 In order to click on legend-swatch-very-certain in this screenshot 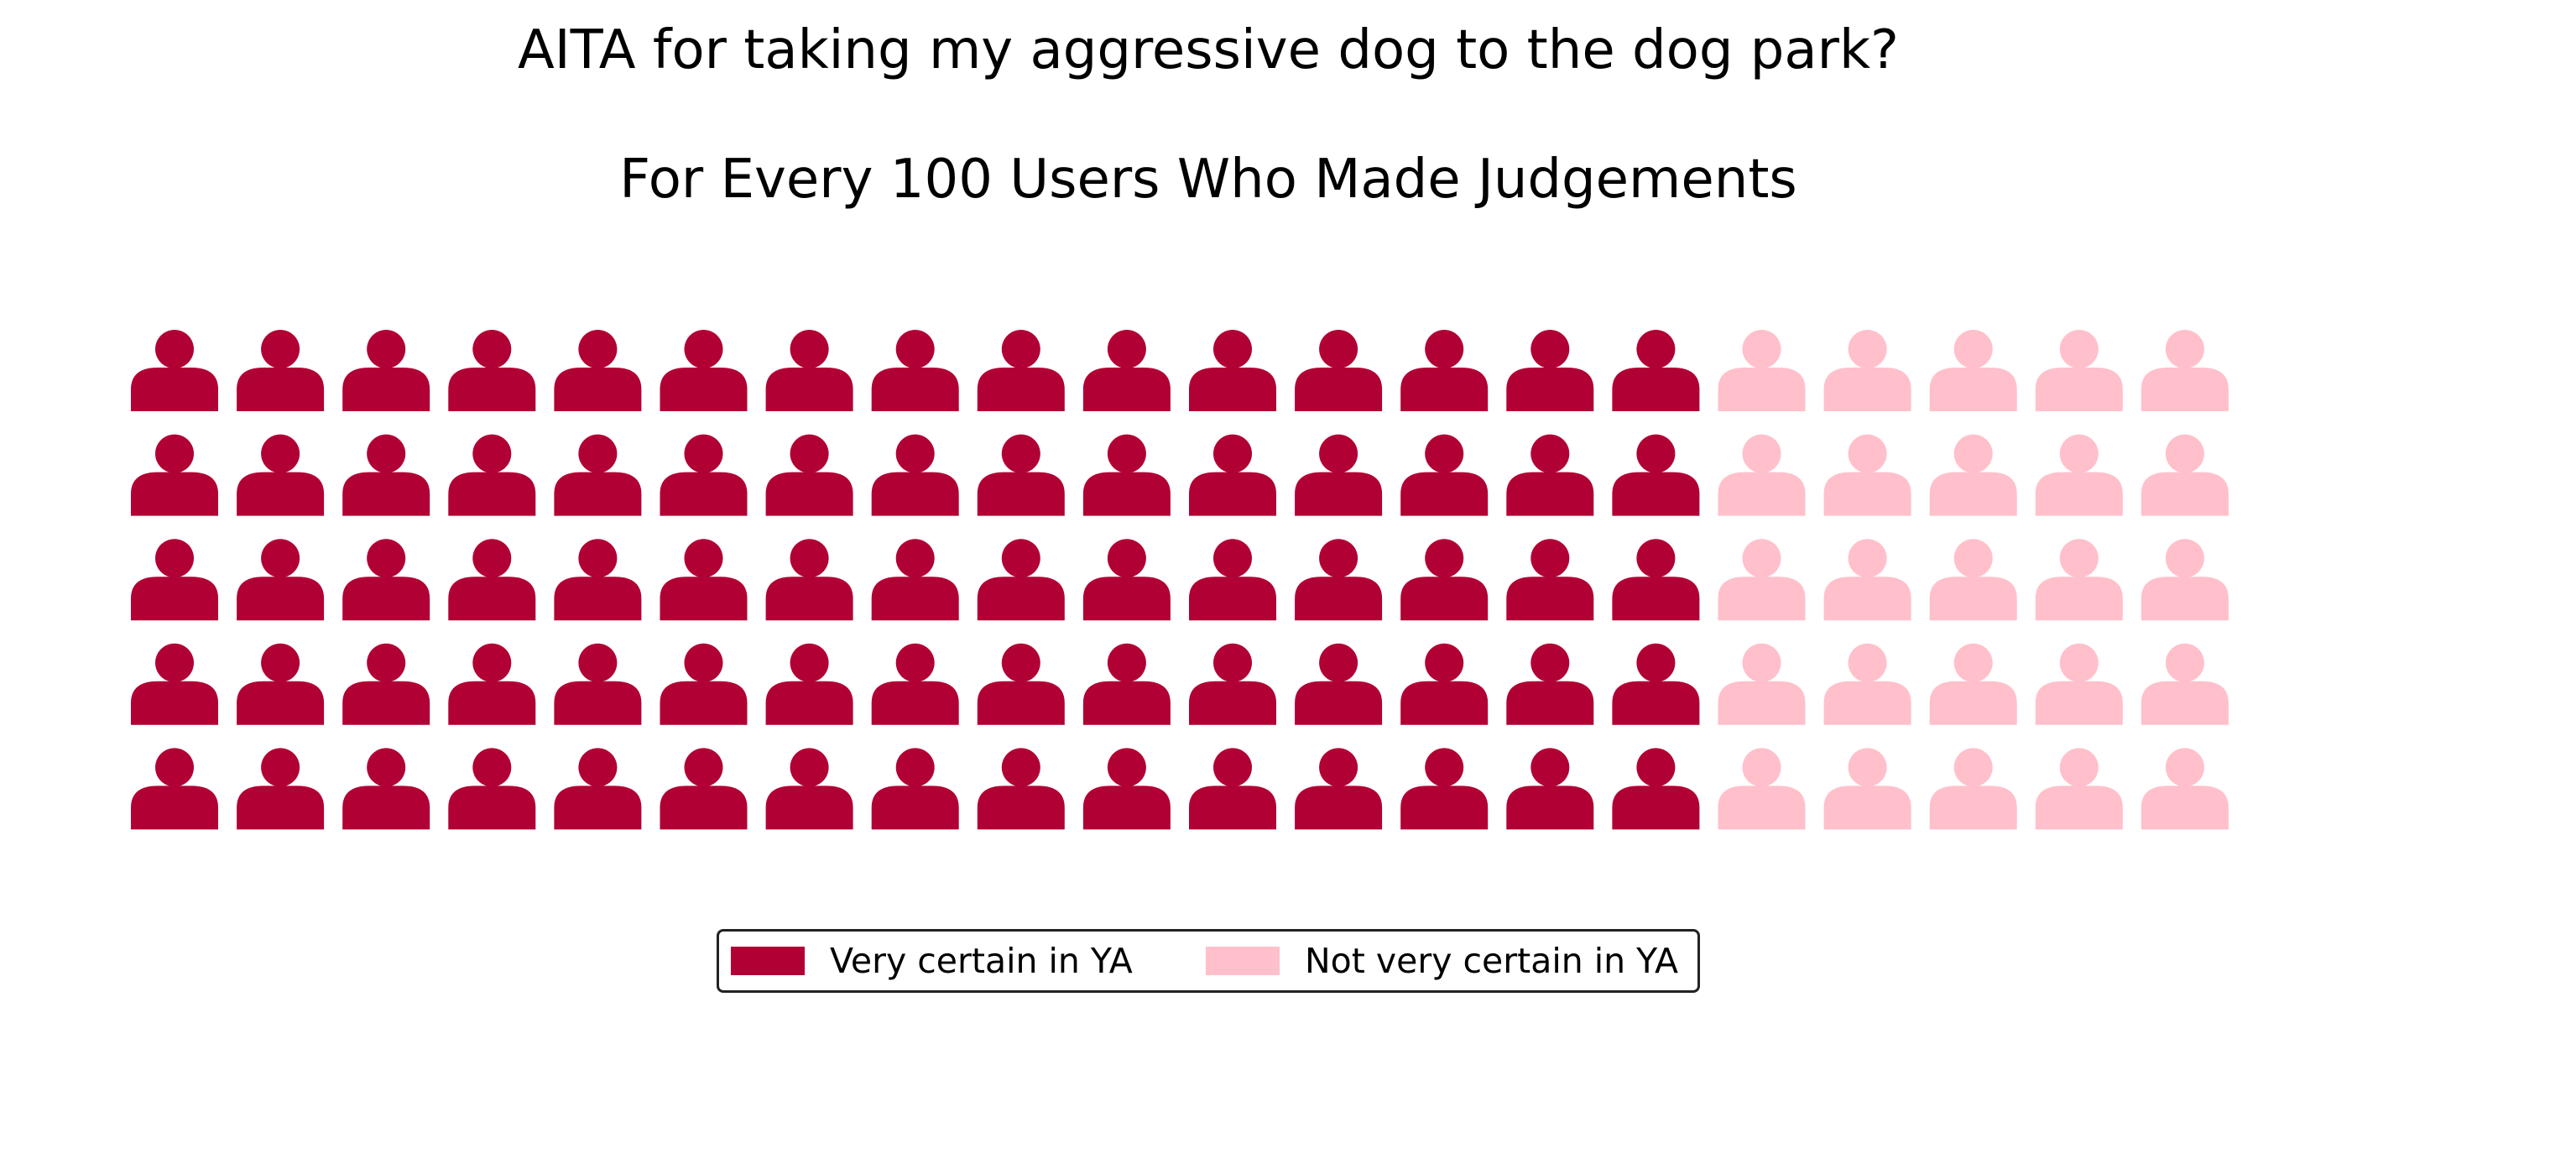, I will do `click(768, 961)`.